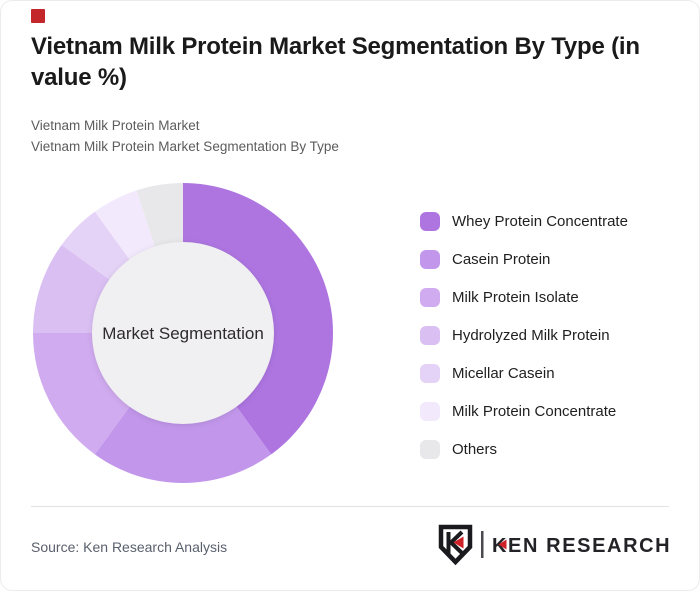 Image resolution: width=700 pixels, height=591 pixels. I want to click on logo-k-arrow, so click(502, 544).